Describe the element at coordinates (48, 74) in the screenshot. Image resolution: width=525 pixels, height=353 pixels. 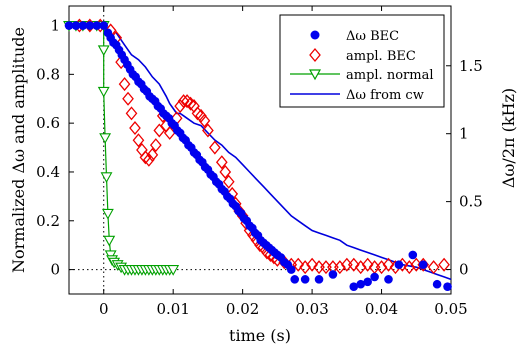
I see `y-left-tick-label: 0.8` at that location.